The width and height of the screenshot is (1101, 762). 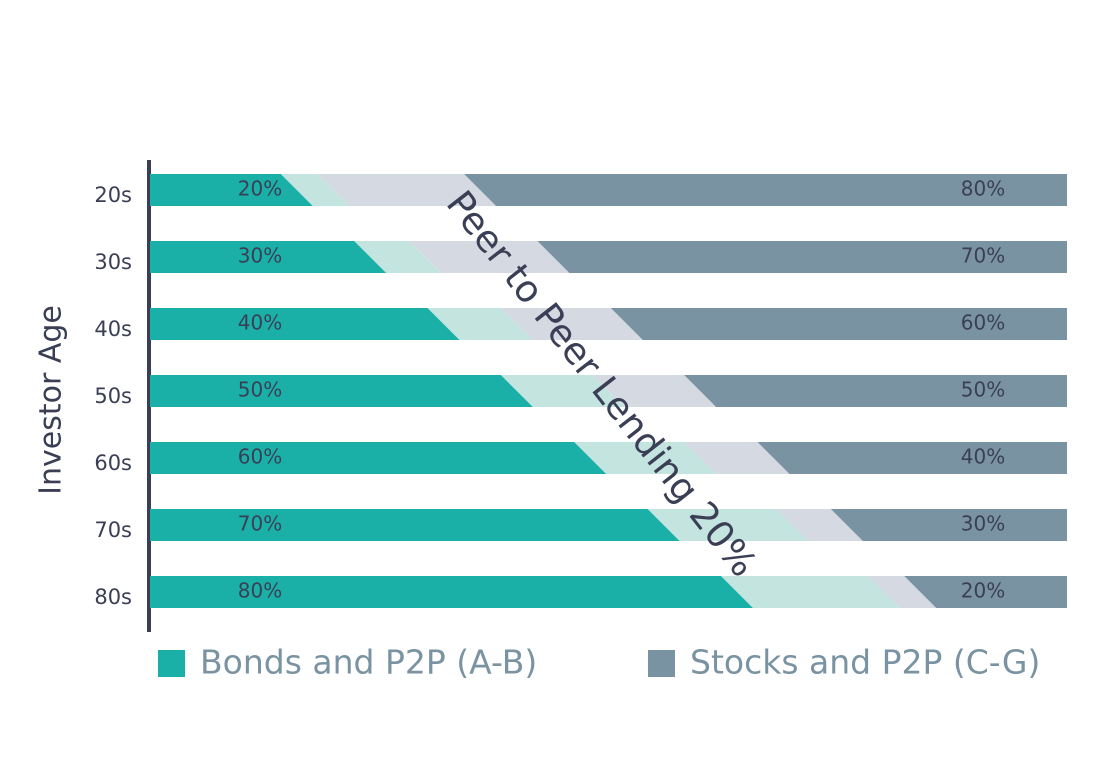 What do you see at coordinates (113, 329) in the screenshot?
I see `y-tick-label: 40s` at bounding box center [113, 329].